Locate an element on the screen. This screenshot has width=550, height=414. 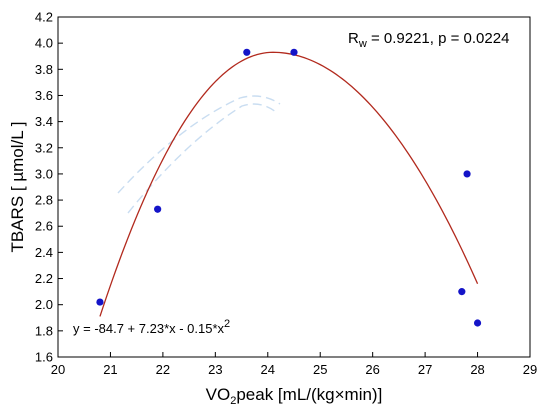
x-tick-label: 26 is located at coordinates (372, 369).